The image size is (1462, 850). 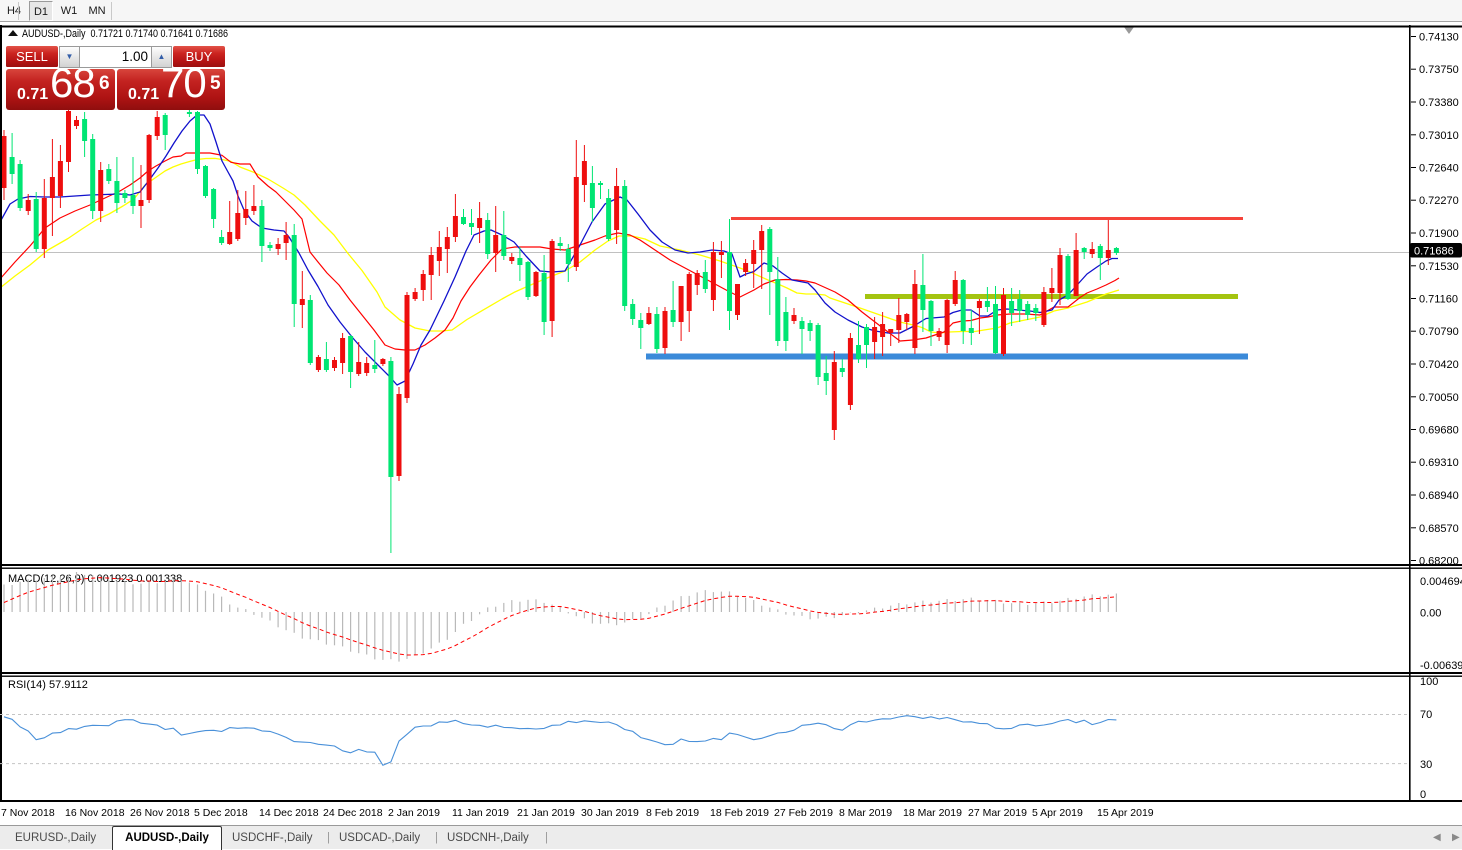 I want to click on svg-text: 14 Dec 2018, so click(x=289, y=813).